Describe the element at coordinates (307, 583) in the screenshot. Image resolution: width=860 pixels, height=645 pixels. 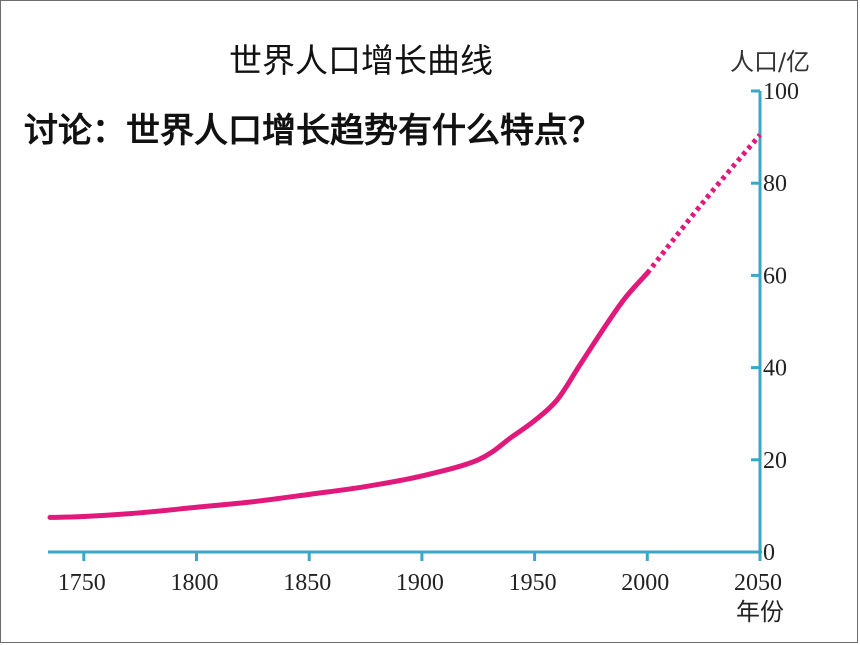
I see `x-tick-label: 1850` at that location.